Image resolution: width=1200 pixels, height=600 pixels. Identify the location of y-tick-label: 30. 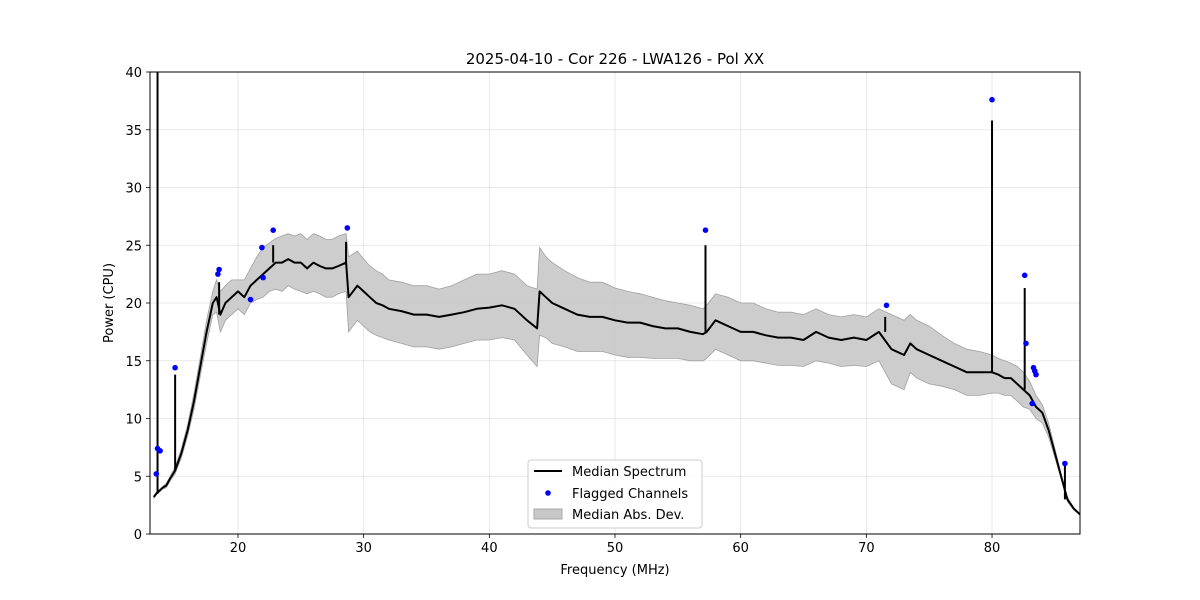
(133, 189).